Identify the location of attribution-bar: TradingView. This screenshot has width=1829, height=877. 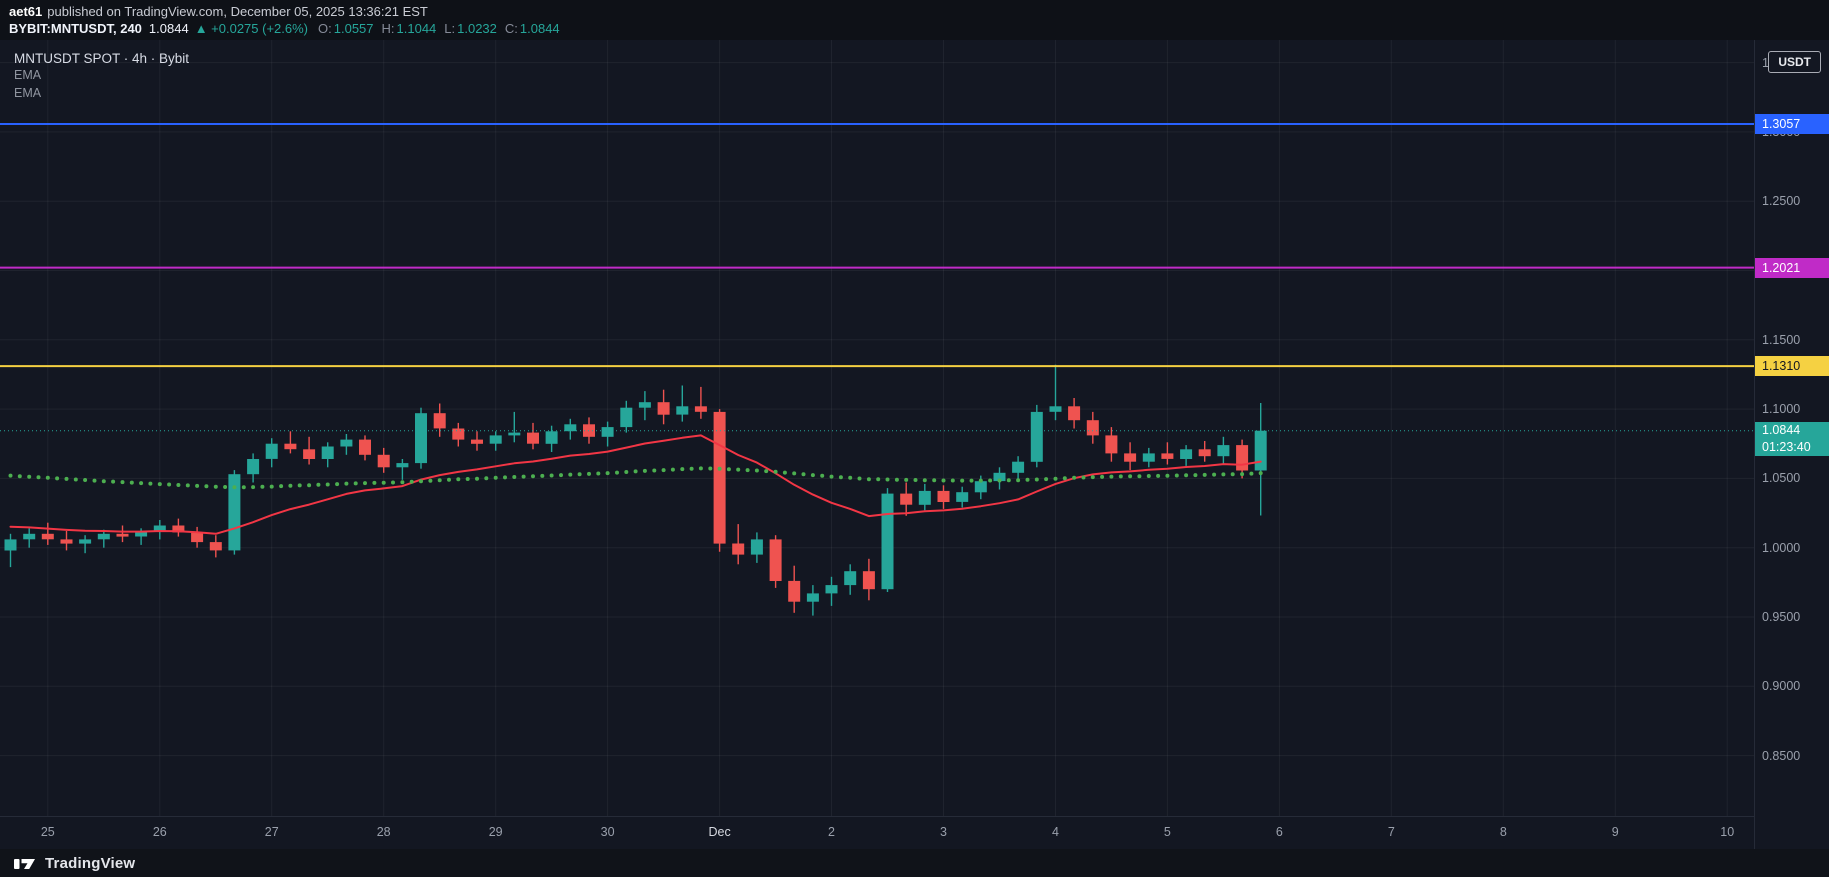
(914, 863).